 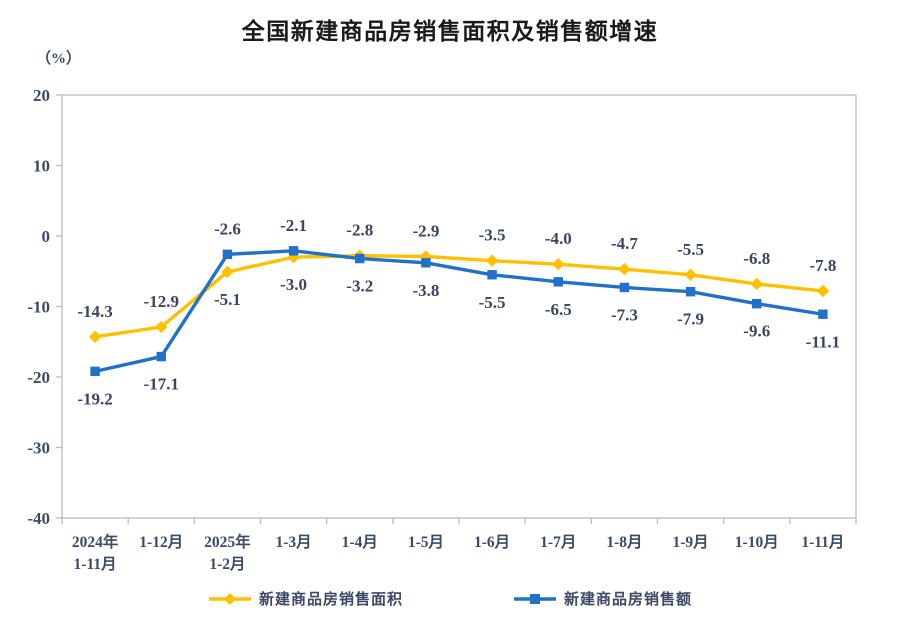 What do you see at coordinates (161, 384) in the screenshot?
I see `data-label-series-1: -17.1` at bounding box center [161, 384].